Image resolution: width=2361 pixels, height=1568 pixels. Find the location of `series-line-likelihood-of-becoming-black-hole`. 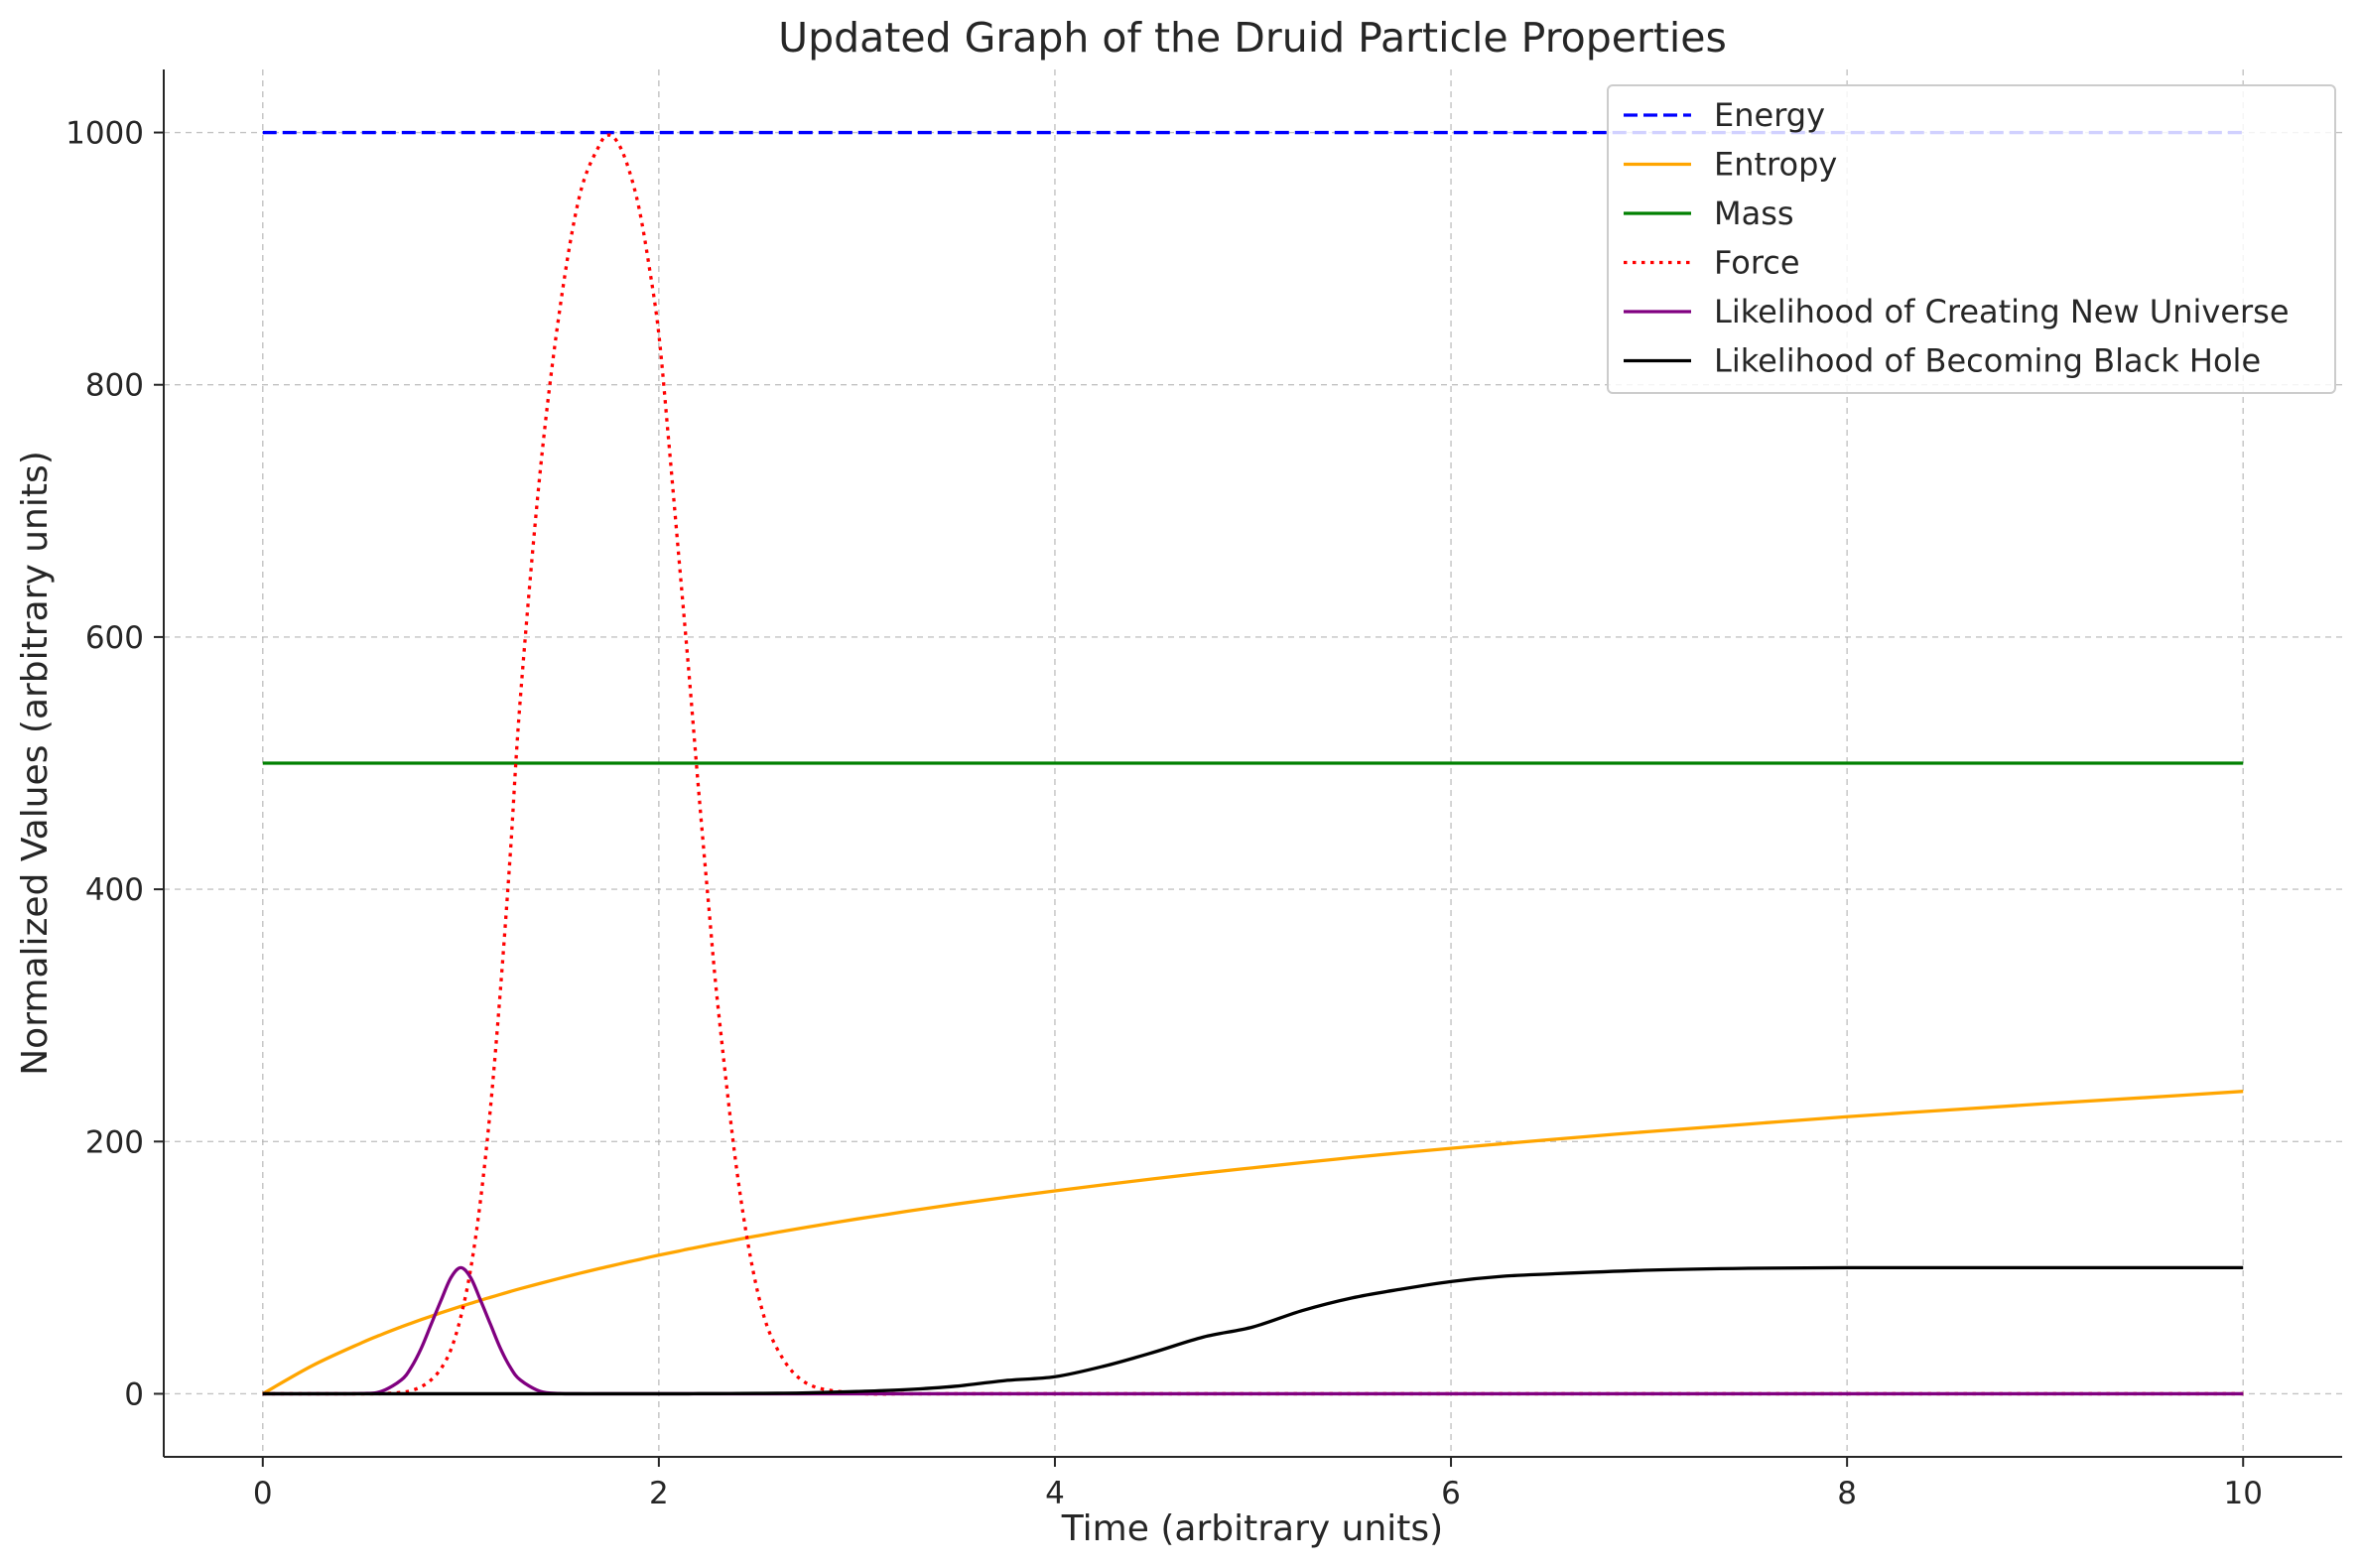

series-line-likelihood-of-becoming-black-hole is located at coordinates (1253, 1330).